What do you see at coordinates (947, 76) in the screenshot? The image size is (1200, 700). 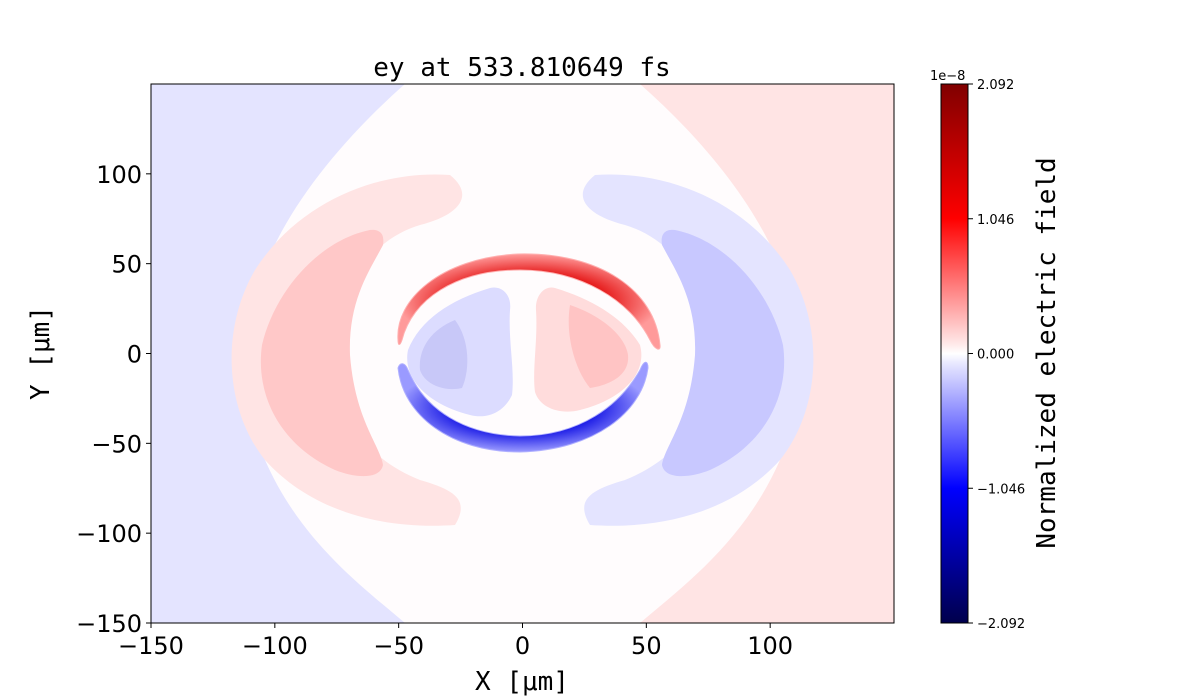 I see `colorbar-multiplier: 1e−8` at bounding box center [947, 76].